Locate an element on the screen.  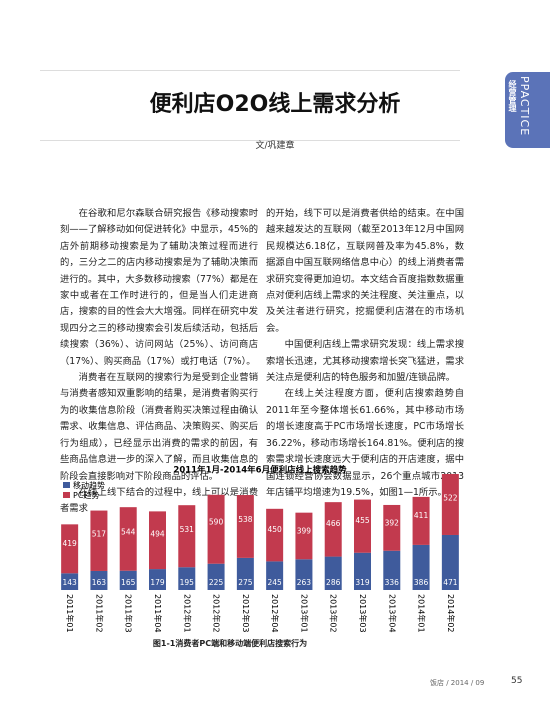
side-tab-en: PPACTICE is located at coordinates (524, 106).